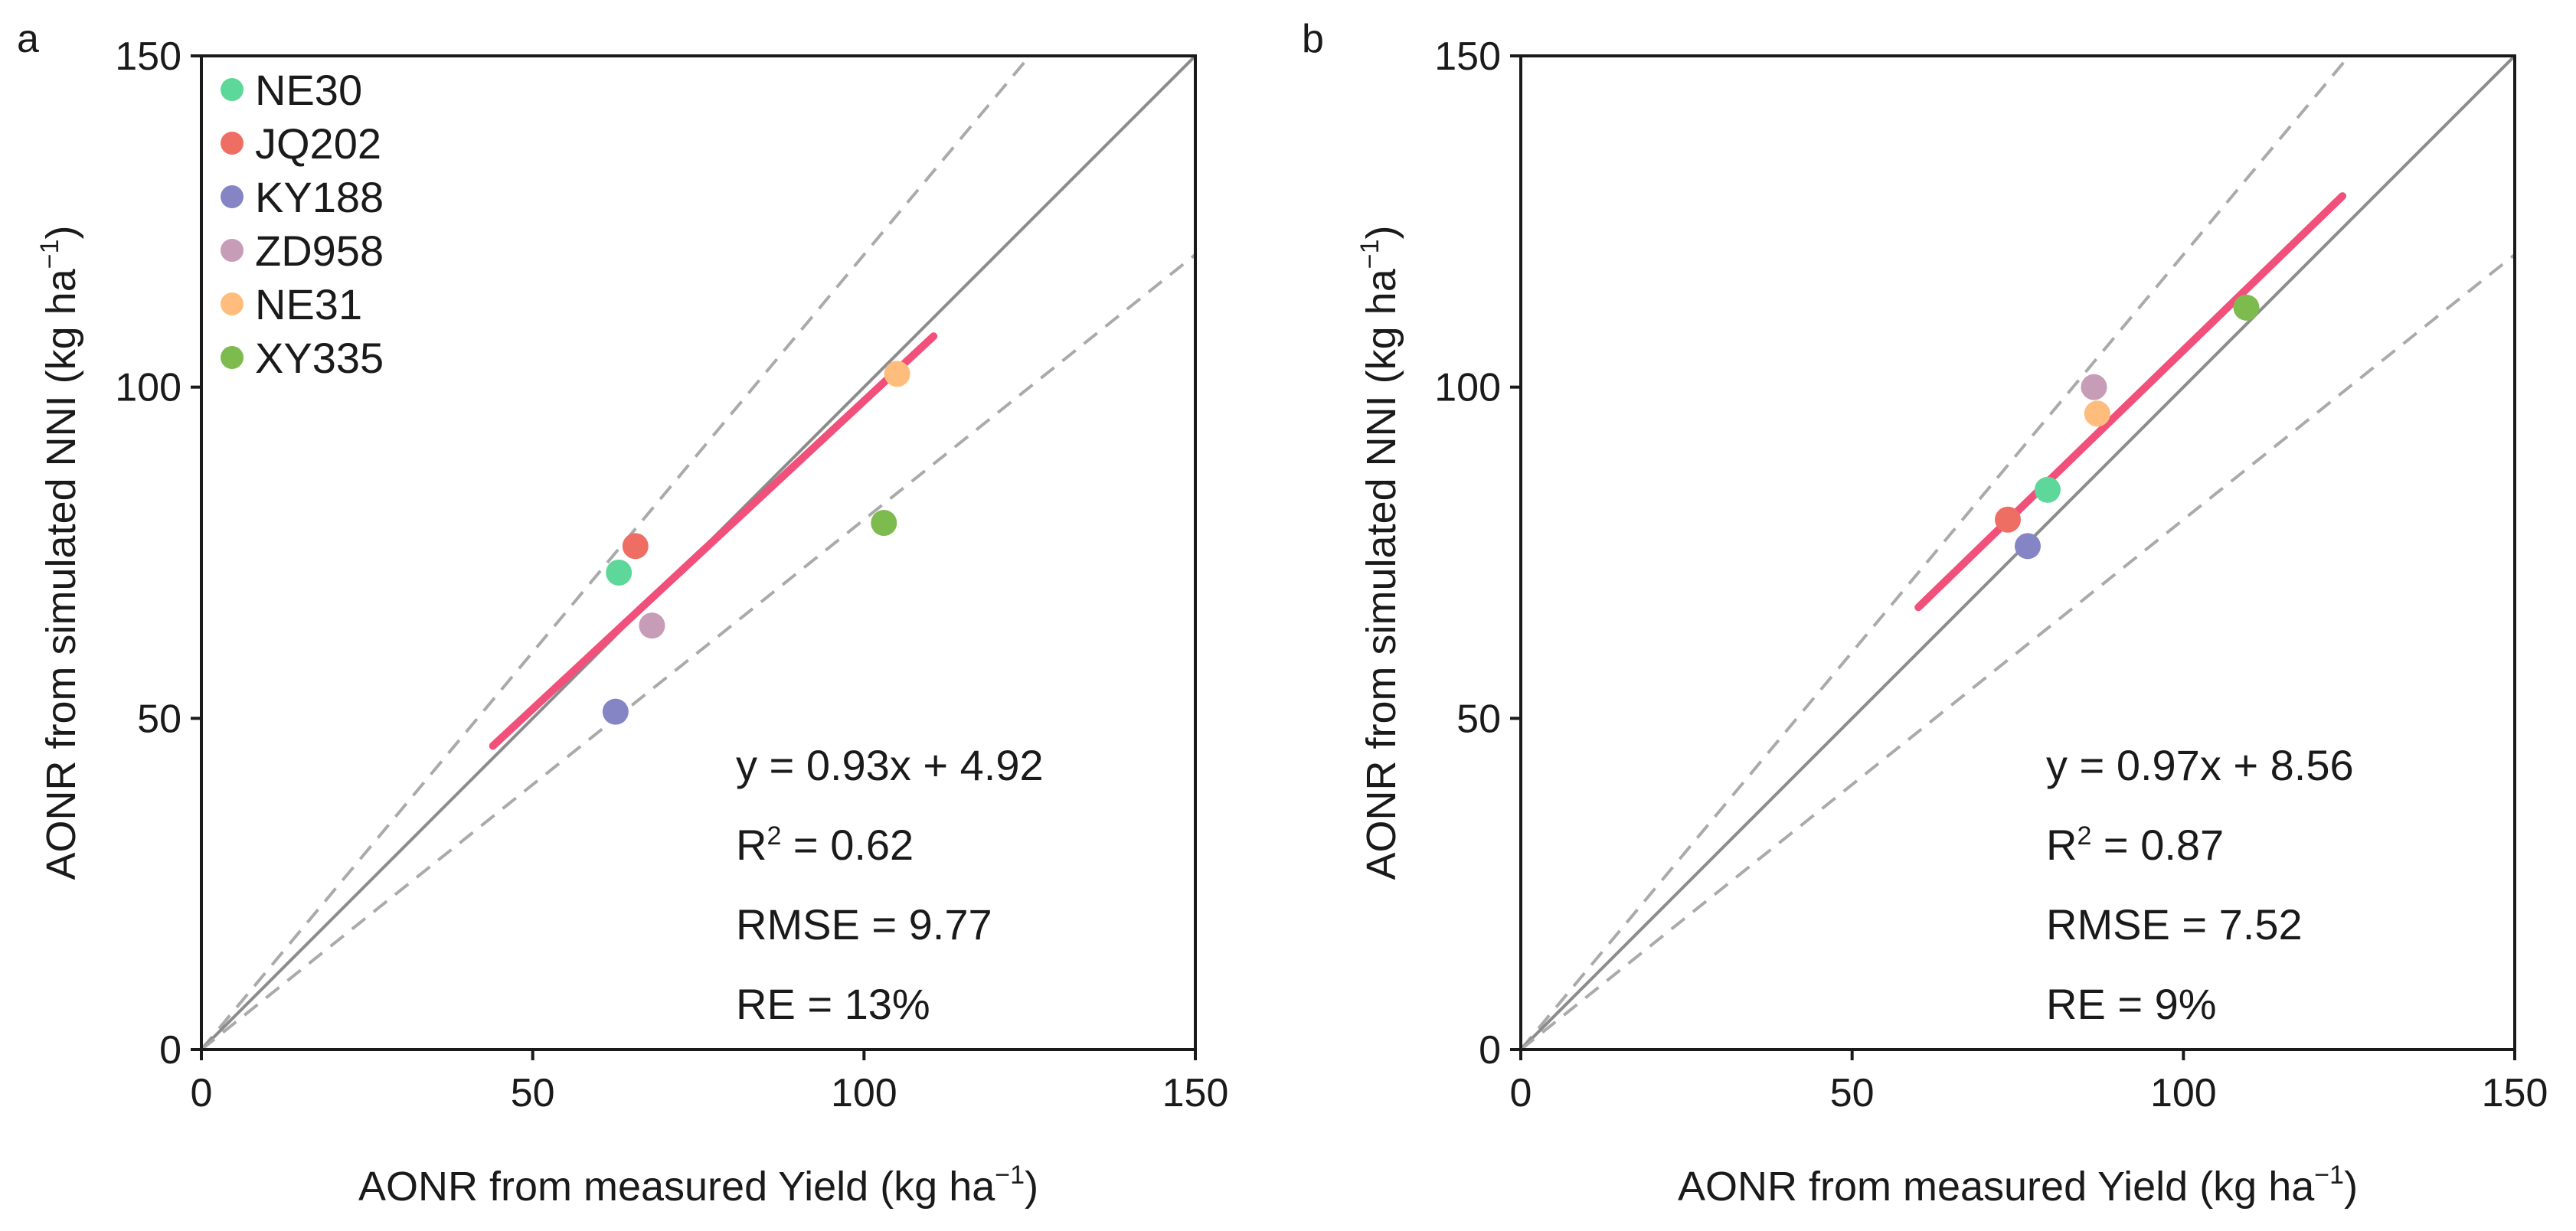 Image resolution: width=2576 pixels, height=1231 pixels. Describe the element at coordinates (2061, 845) in the screenshot. I see `panel-b-r2-label: R` at that location.